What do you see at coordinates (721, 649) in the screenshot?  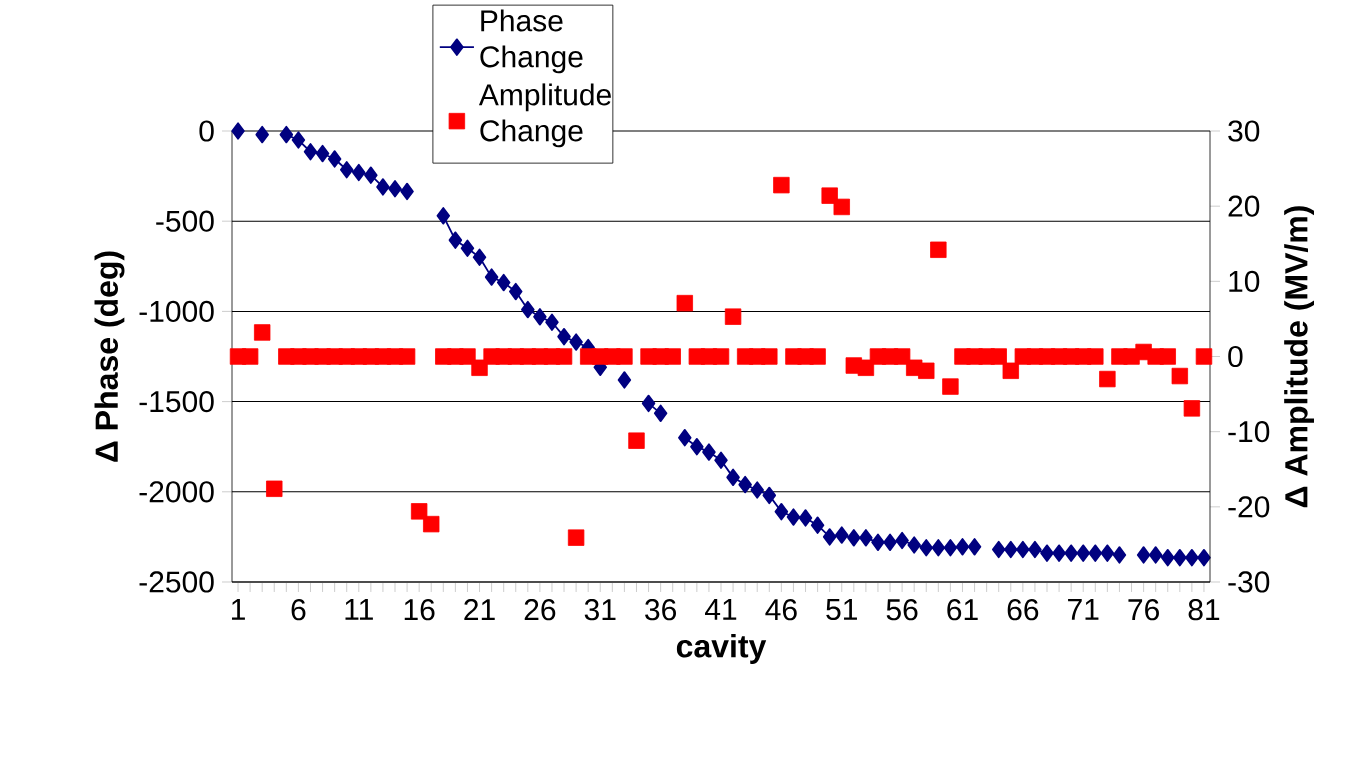 I see `x-axis-title: cavity` at bounding box center [721, 649].